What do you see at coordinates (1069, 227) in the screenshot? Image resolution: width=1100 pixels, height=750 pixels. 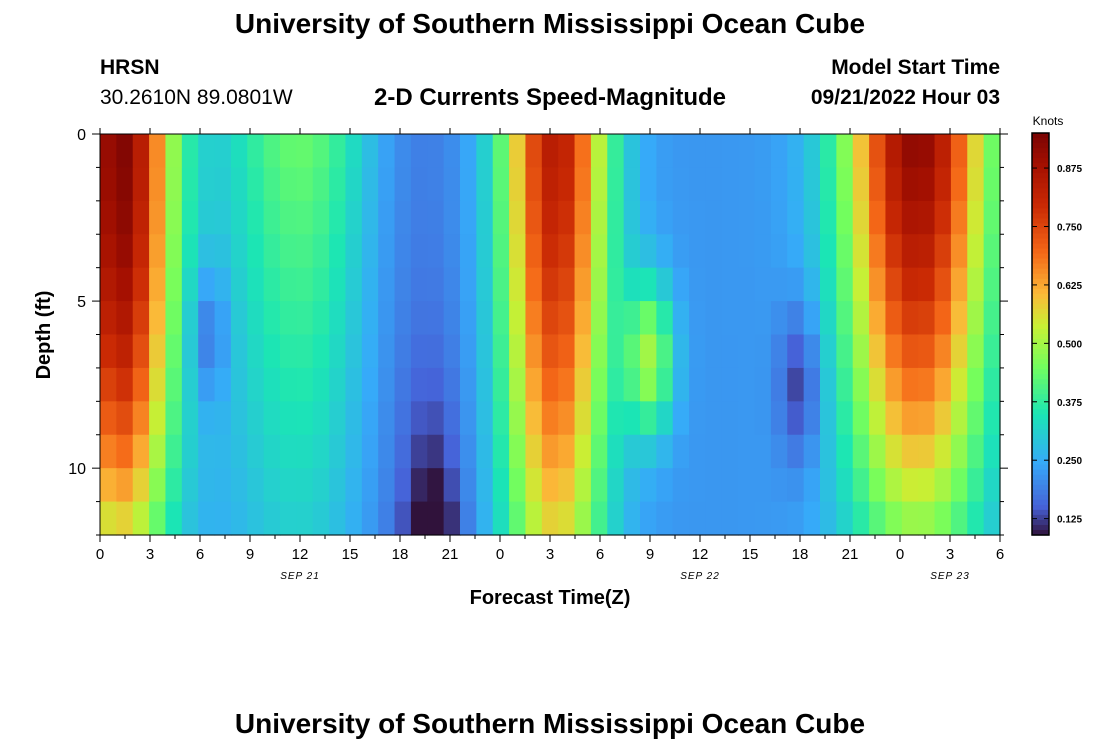 I see `colorbar-tick-label: 0.750` at bounding box center [1069, 227].